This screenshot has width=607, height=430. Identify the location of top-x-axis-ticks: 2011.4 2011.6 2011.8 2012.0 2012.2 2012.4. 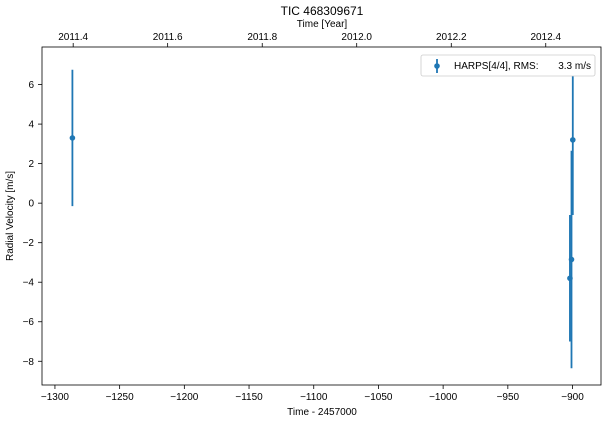
(309, 39).